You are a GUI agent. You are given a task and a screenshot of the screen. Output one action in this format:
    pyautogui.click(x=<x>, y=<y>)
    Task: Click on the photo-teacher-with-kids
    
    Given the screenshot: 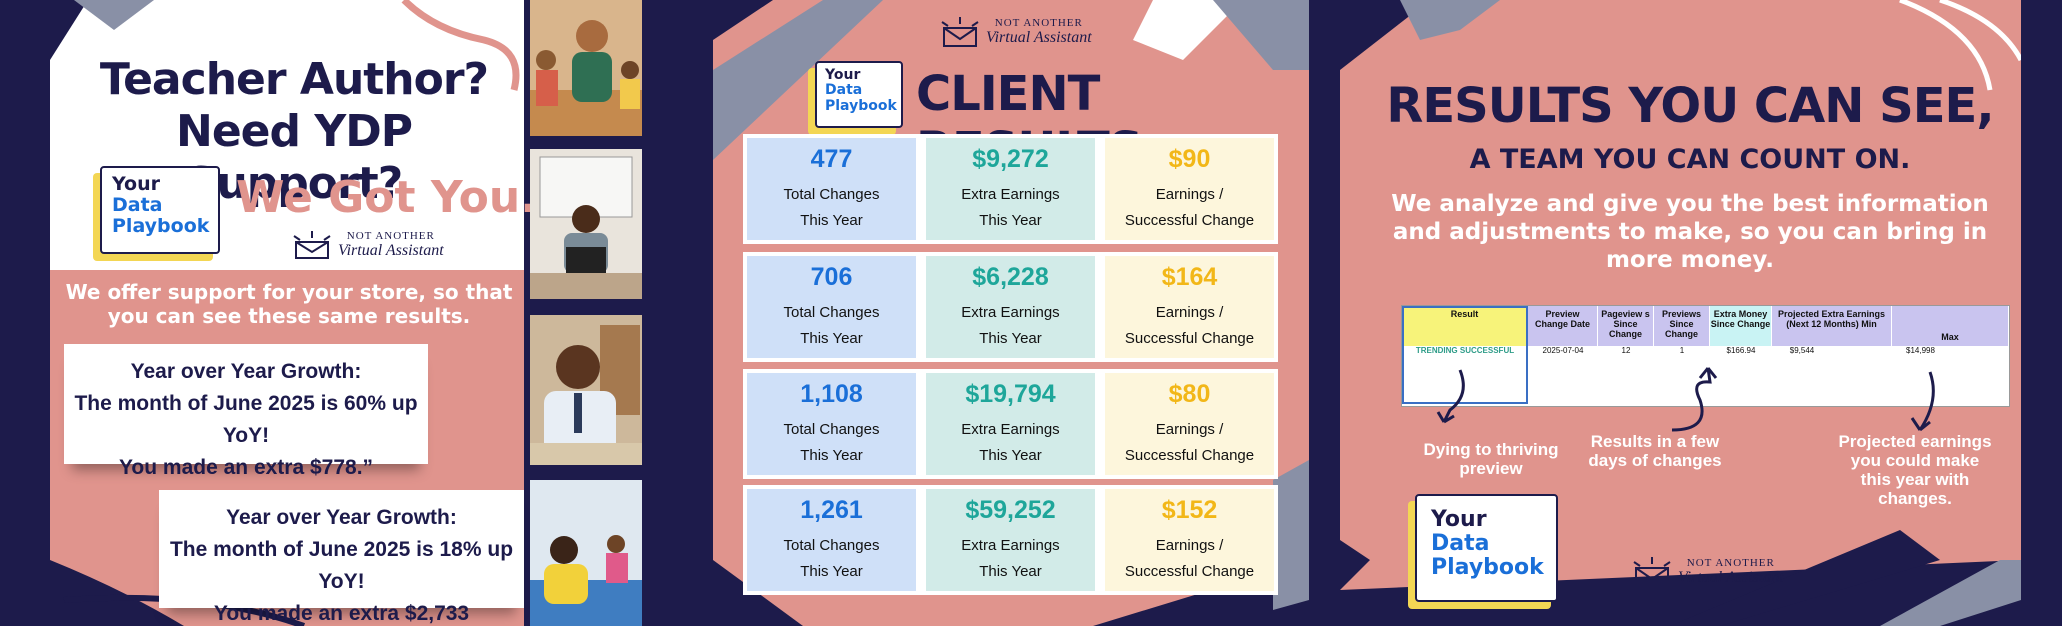 What is the action you would take?
    pyautogui.click(x=586, y=68)
    